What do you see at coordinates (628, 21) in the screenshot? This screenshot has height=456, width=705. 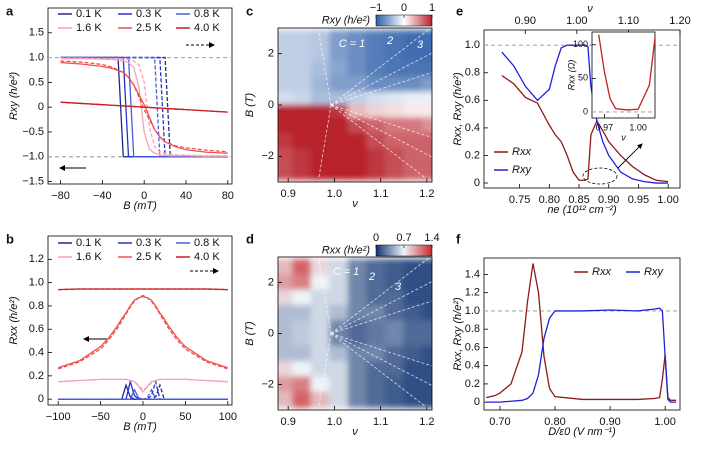 I see `x2-tick-label: 1.10` at bounding box center [628, 21].